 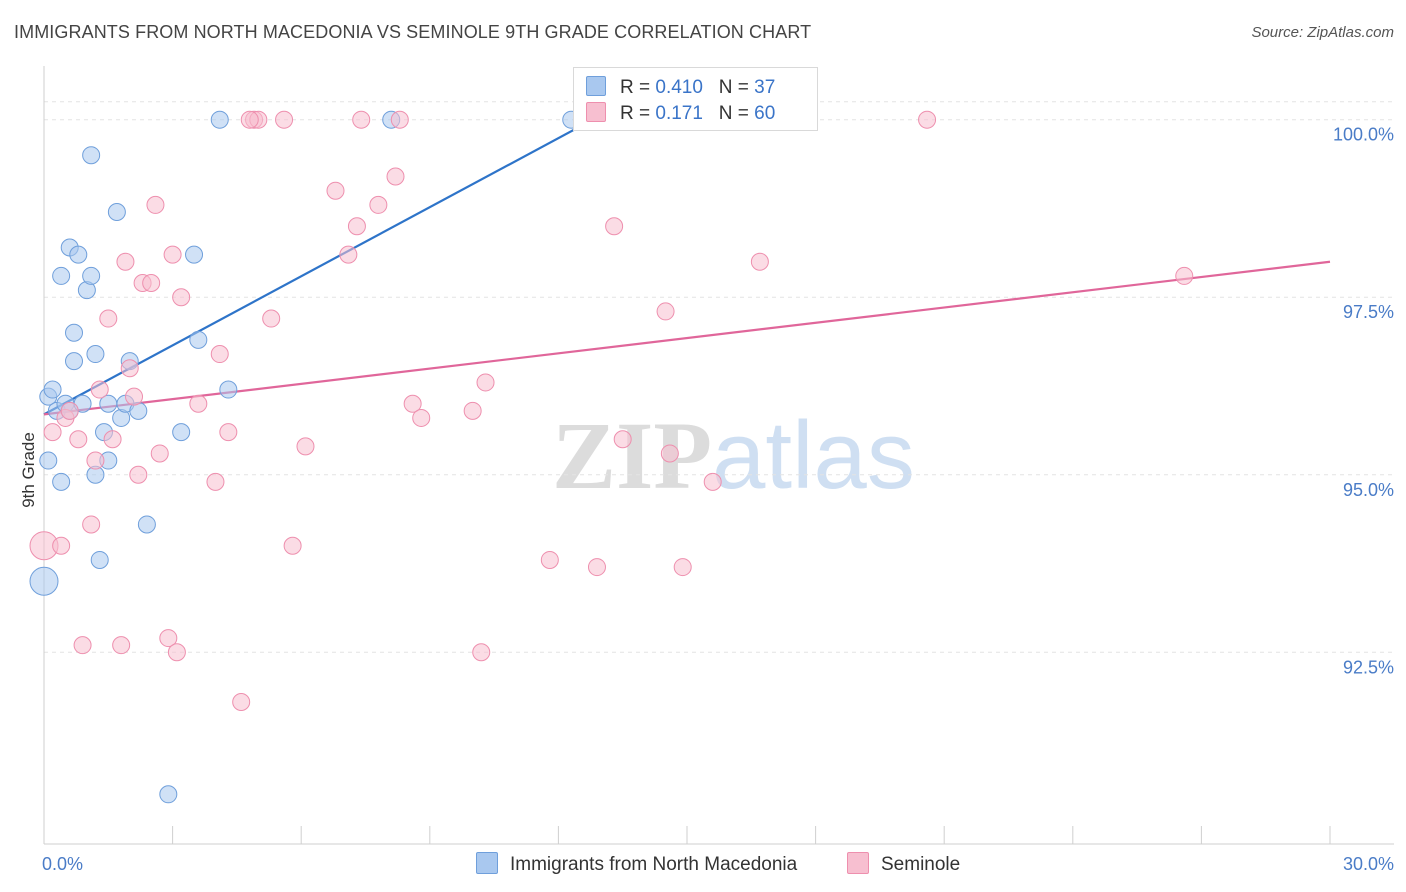 What do you see at coordinates (765, 113) in the screenshot?
I see `legend-n-value: 60` at bounding box center [765, 113].